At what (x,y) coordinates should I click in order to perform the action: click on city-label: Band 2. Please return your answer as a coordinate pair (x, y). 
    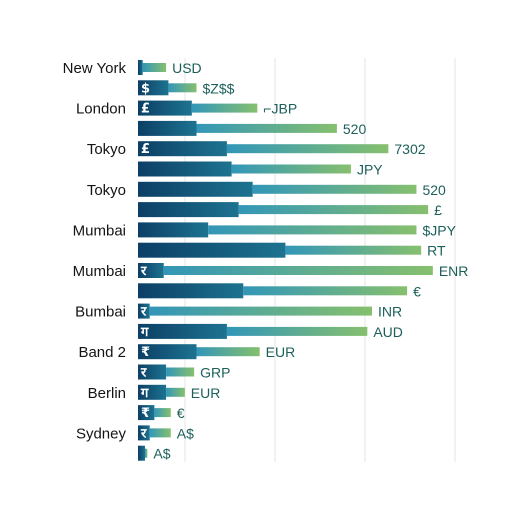
    Looking at the image, I should click on (102, 352).